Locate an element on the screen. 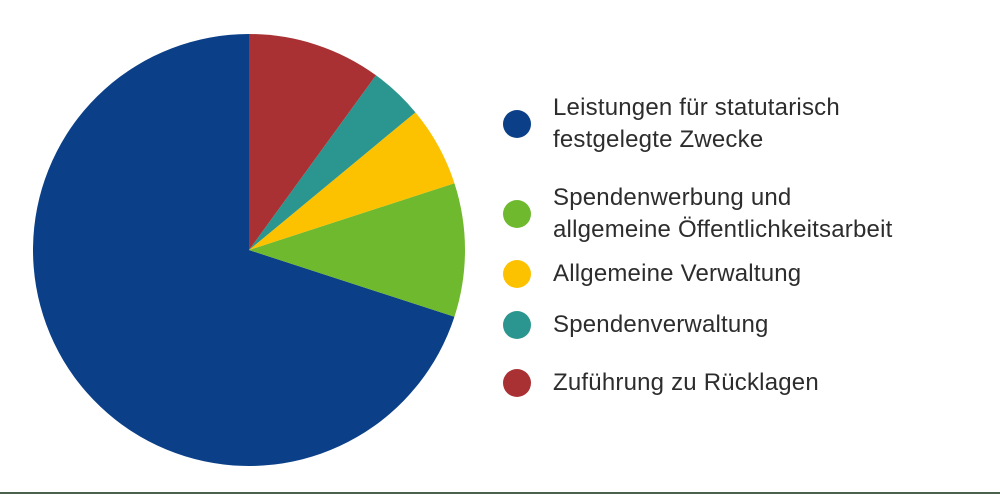 The height and width of the screenshot is (500, 1000). pie-slice-spendenwerbung is located at coordinates (357, 250).